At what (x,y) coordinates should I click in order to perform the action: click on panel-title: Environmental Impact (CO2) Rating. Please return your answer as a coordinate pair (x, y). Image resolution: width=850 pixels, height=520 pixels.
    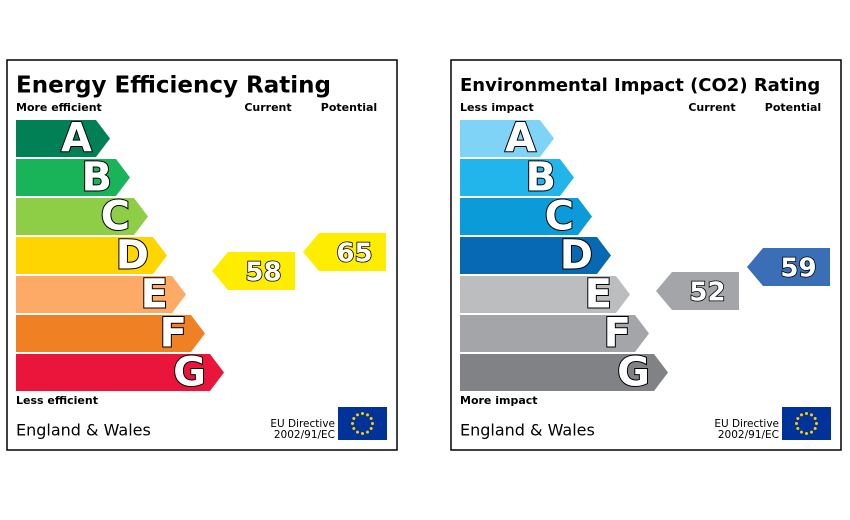
    Looking at the image, I should click on (640, 85).